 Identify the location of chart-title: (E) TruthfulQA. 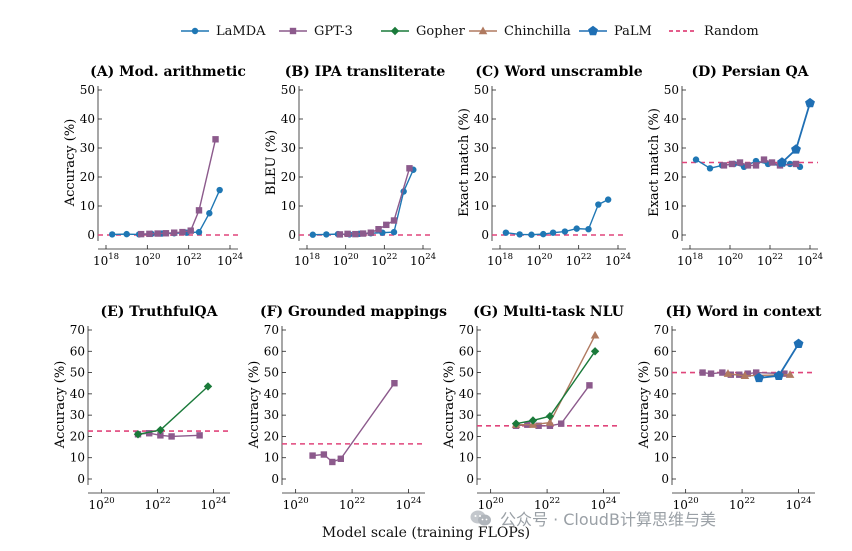
(160, 312).